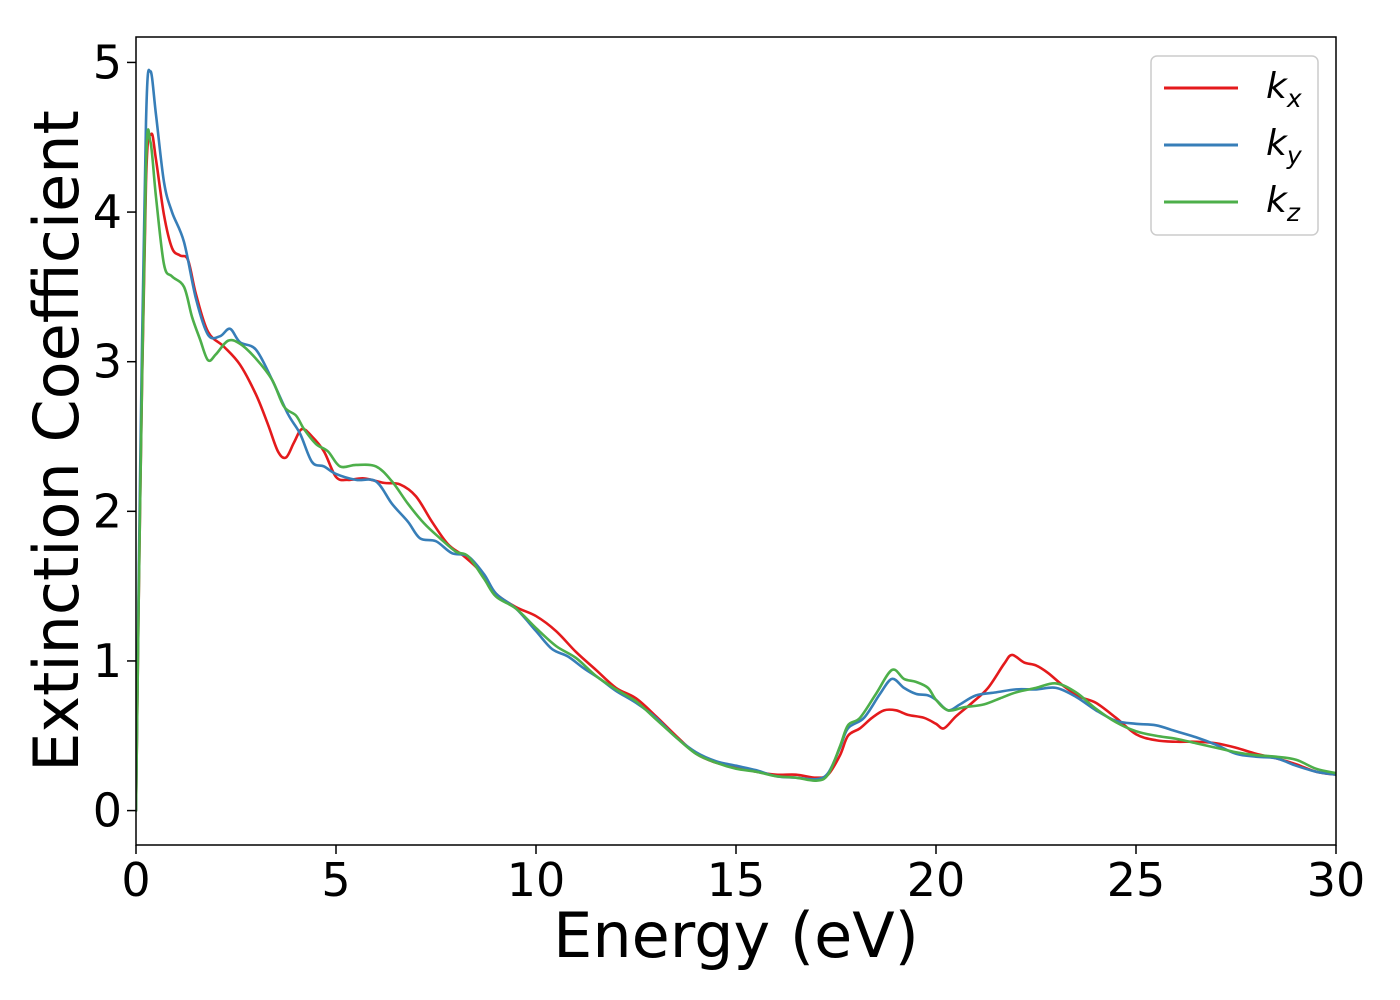 The height and width of the screenshot is (1000, 1400). I want to click on legend-label-subscript: y, so click(1294, 155).